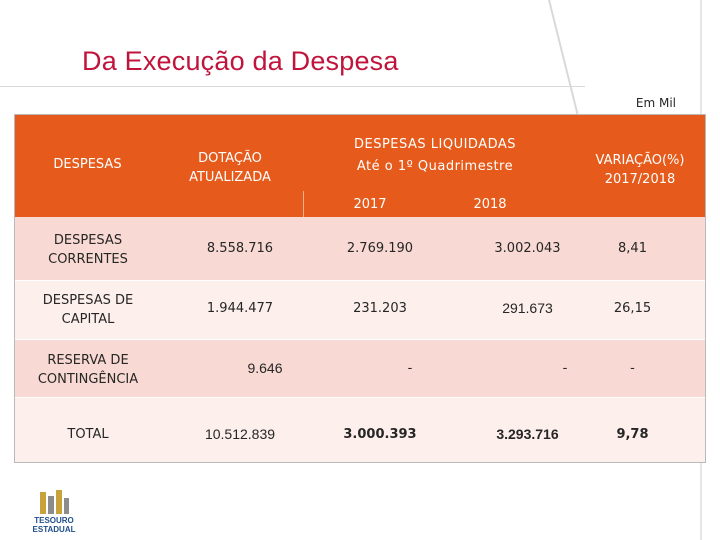  Describe the element at coordinates (88, 310) in the screenshot. I see `row-label: DESPESAS DE CAPITAL` at that location.